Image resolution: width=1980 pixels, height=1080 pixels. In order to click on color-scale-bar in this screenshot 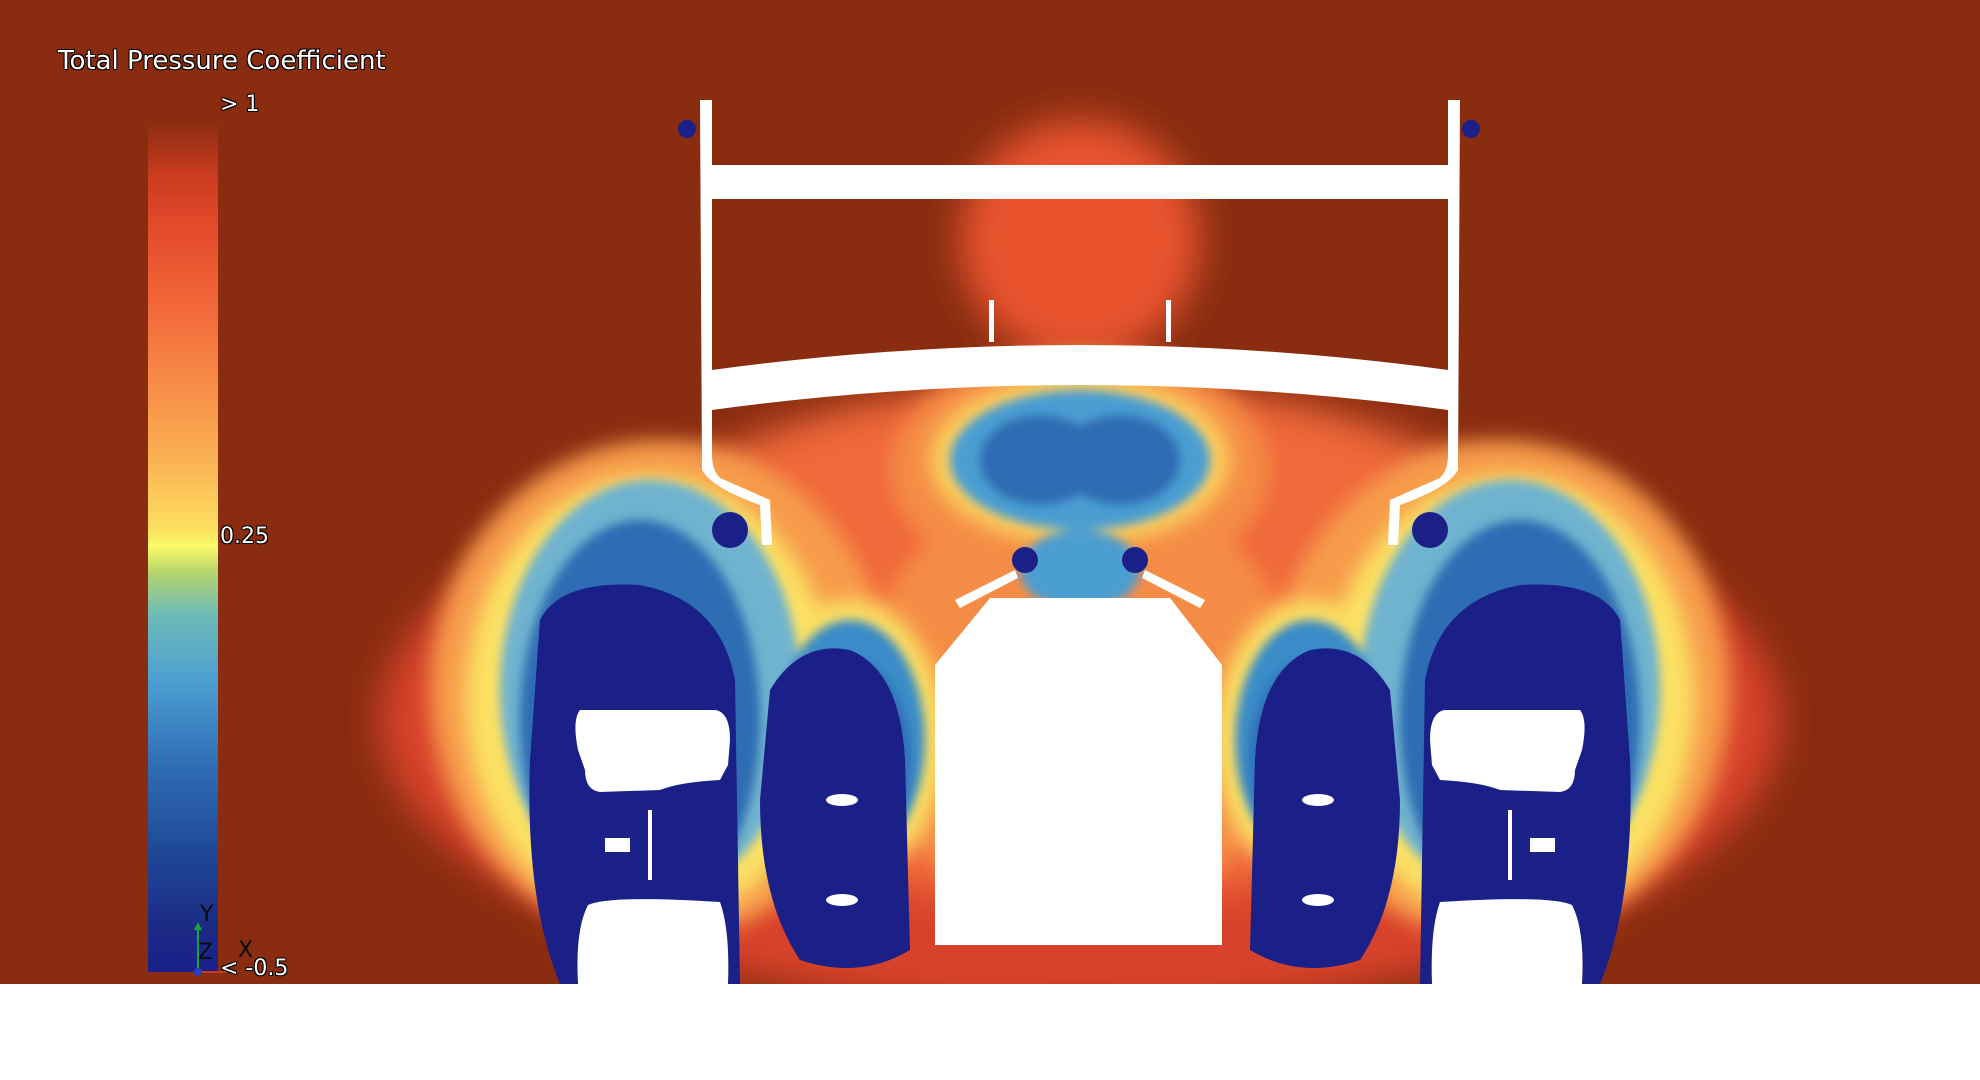, I will do `click(183, 546)`.